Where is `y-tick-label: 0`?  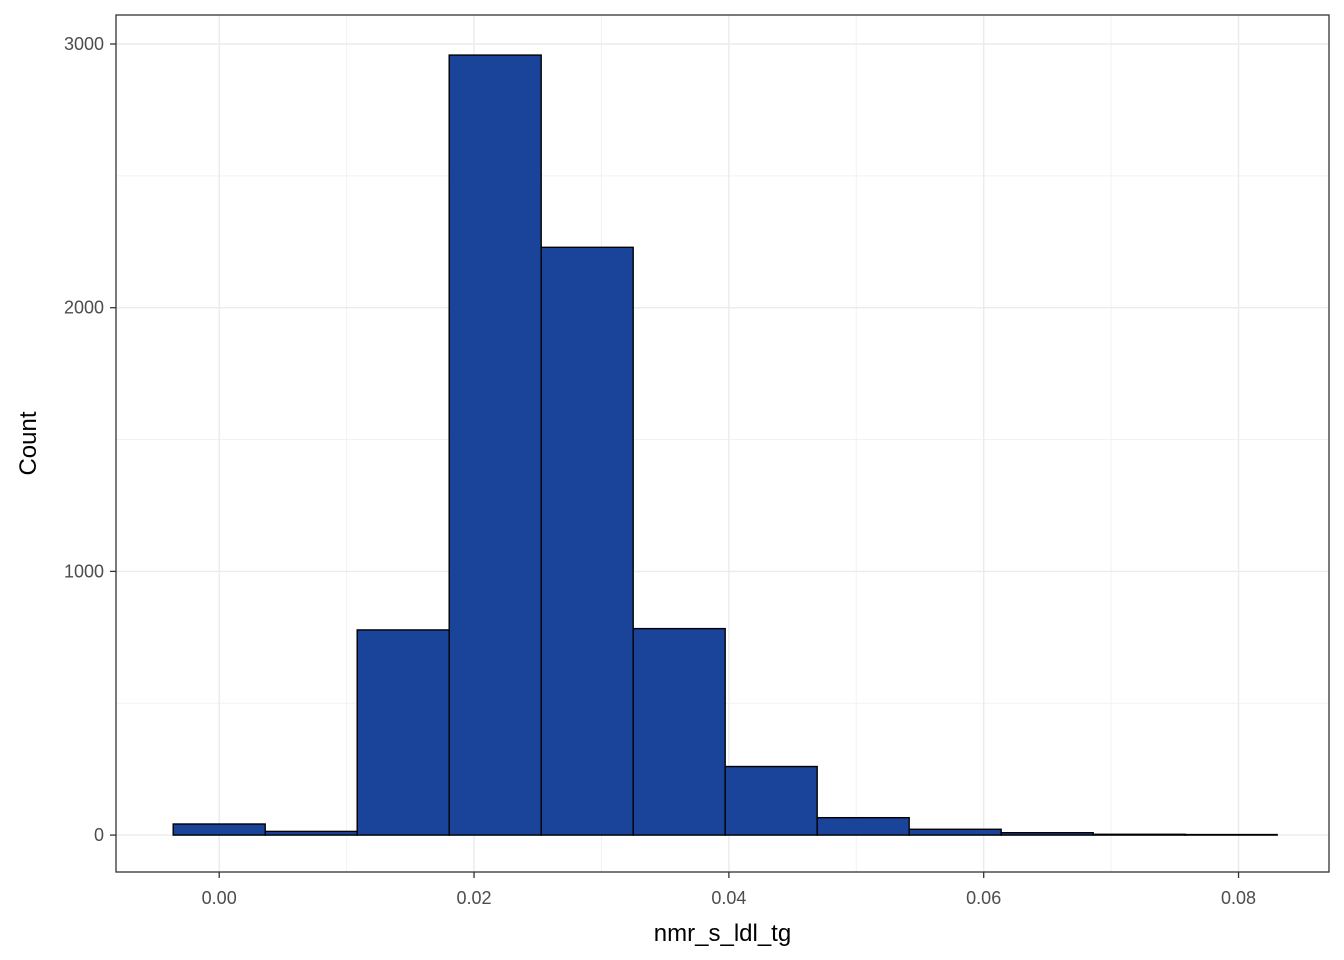
y-tick-label: 0 is located at coordinates (99, 835).